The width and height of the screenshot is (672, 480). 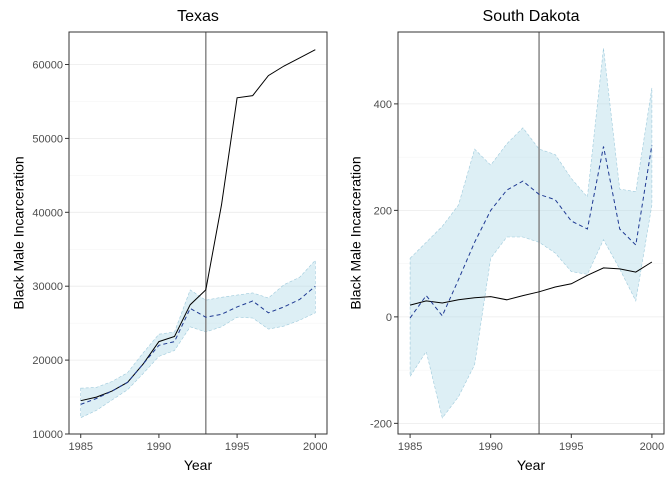 What do you see at coordinates (47, 139) in the screenshot?
I see `y-tick-label: 50000` at bounding box center [47, 139].